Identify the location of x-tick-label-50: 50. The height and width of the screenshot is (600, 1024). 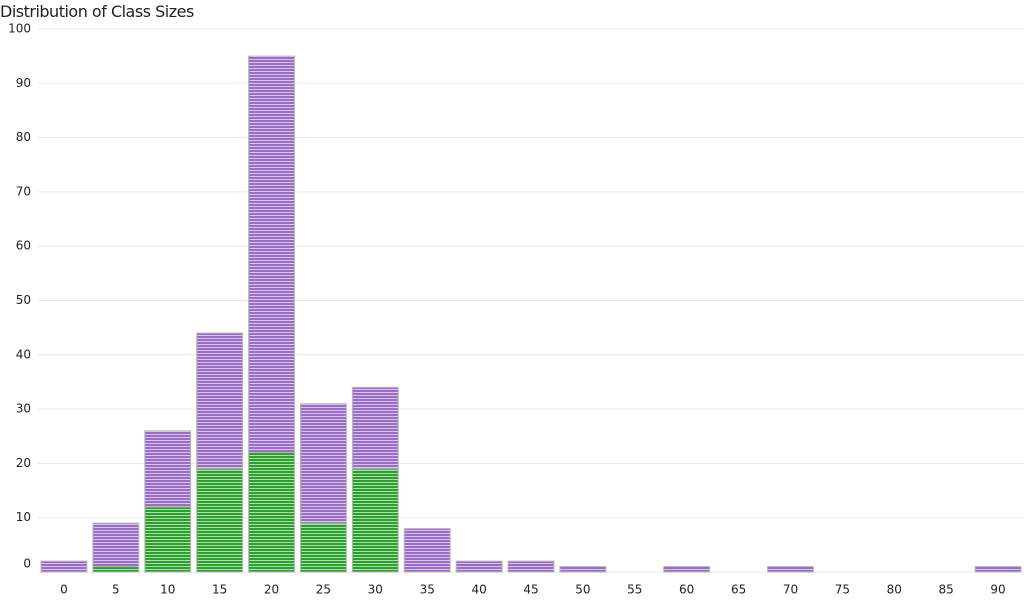
(582, 590).